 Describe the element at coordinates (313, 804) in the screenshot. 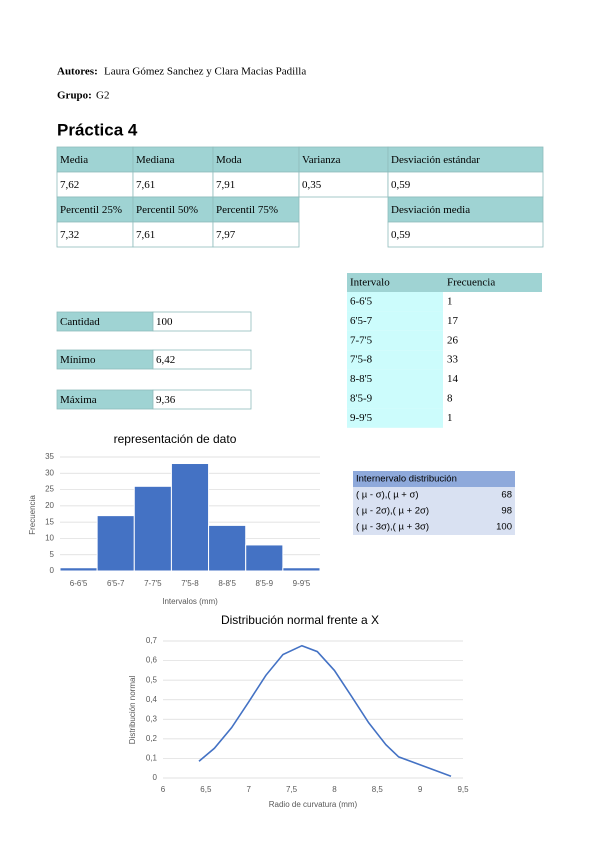

I see `x-axis-label: Radio de curvatura (mm)` at that location.